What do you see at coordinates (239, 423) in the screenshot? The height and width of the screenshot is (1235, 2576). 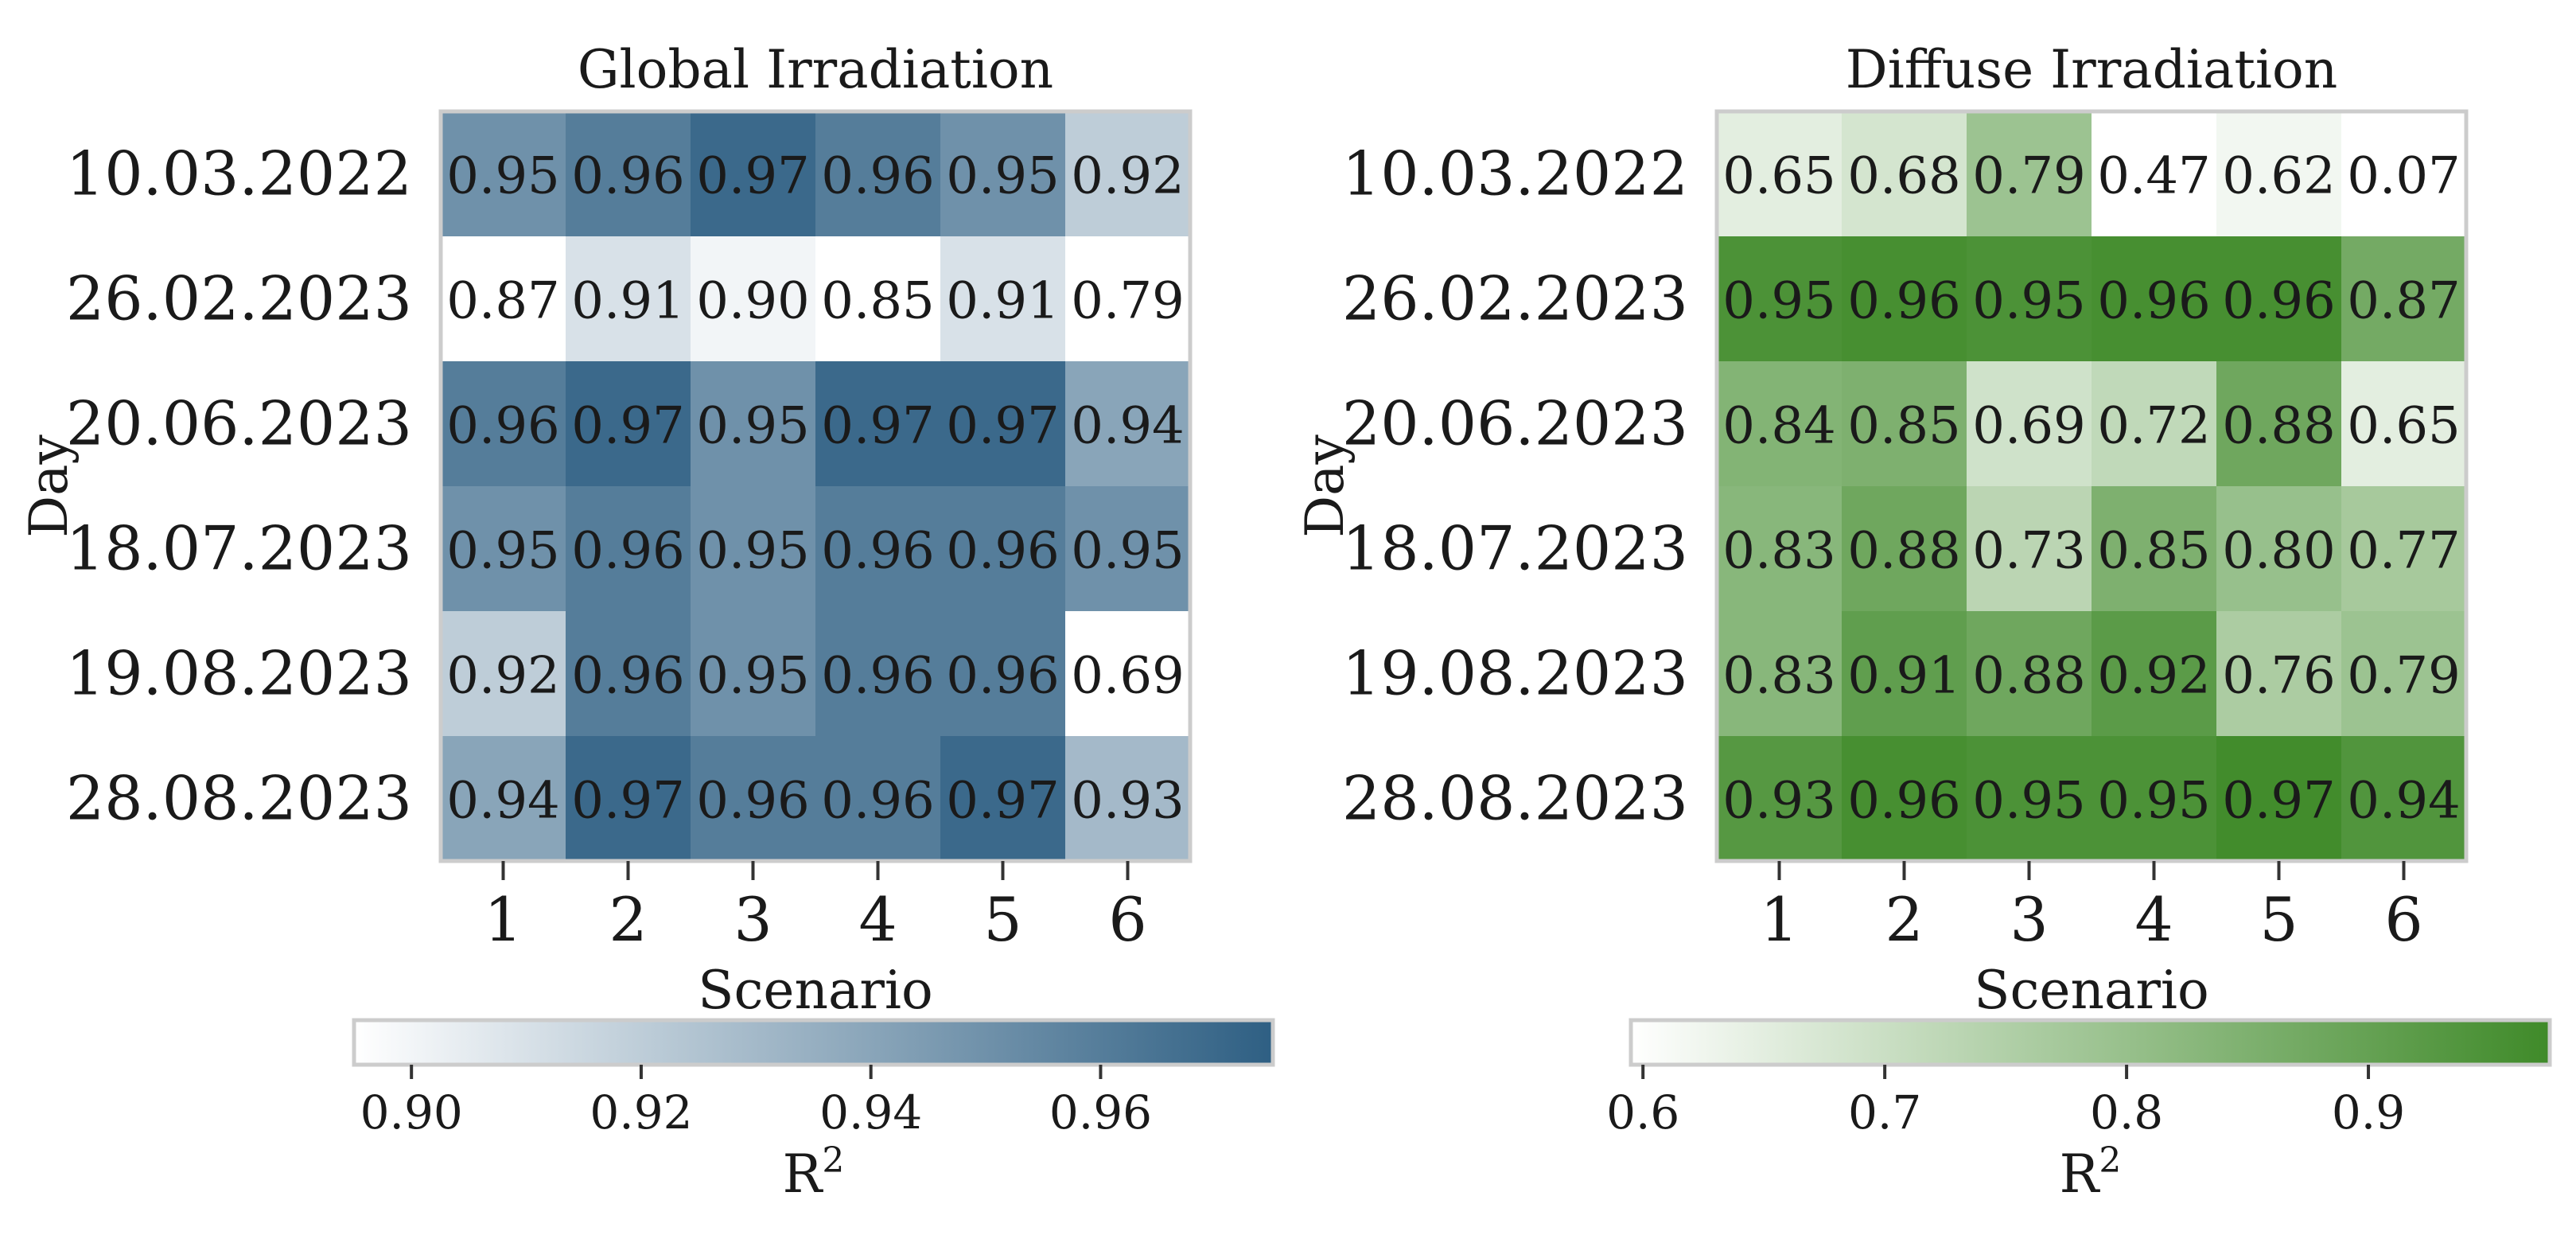 I see `y-tick-label: 20.06.2023` at bounding box center [239, 423].